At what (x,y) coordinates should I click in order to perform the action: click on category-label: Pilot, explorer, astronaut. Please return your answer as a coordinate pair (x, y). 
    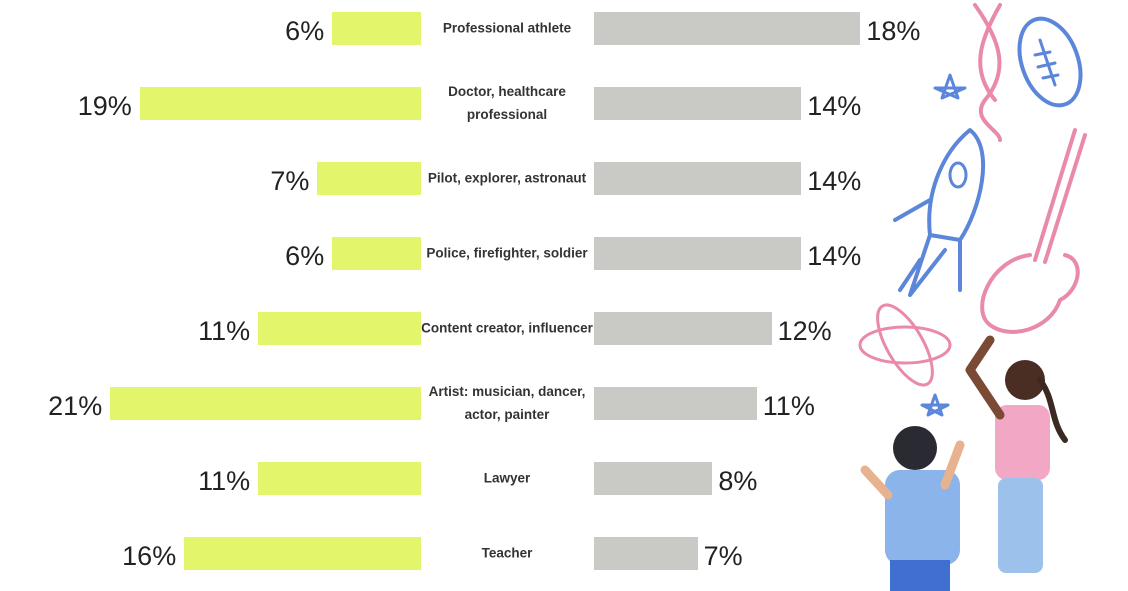
    Looking at the image, I should click on (507, 178).